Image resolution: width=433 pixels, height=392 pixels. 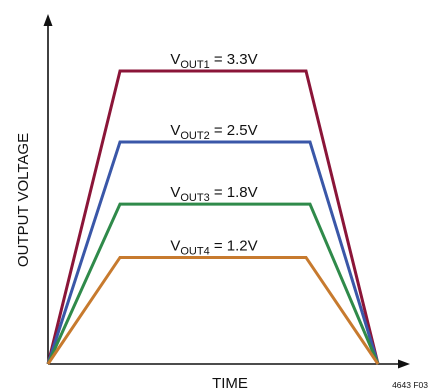 What do you see at coordinates (410, 385) in the screenshot?
I see `figure-id: 4643 F03` at bounding box center [410, 385].